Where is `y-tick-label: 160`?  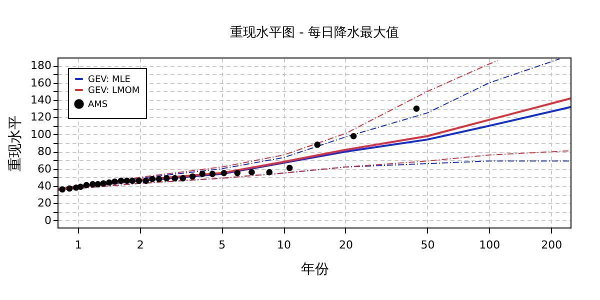 y-tick-label: 160 is located at coordinates (41, 83).